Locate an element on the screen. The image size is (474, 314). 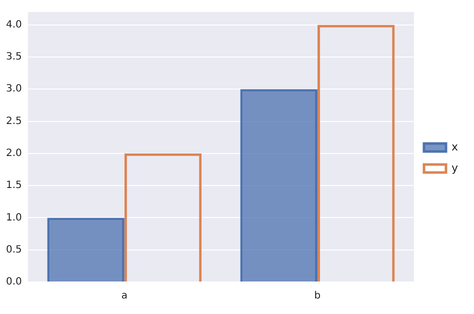
legend-label: x is located at coordinates (454, 147).